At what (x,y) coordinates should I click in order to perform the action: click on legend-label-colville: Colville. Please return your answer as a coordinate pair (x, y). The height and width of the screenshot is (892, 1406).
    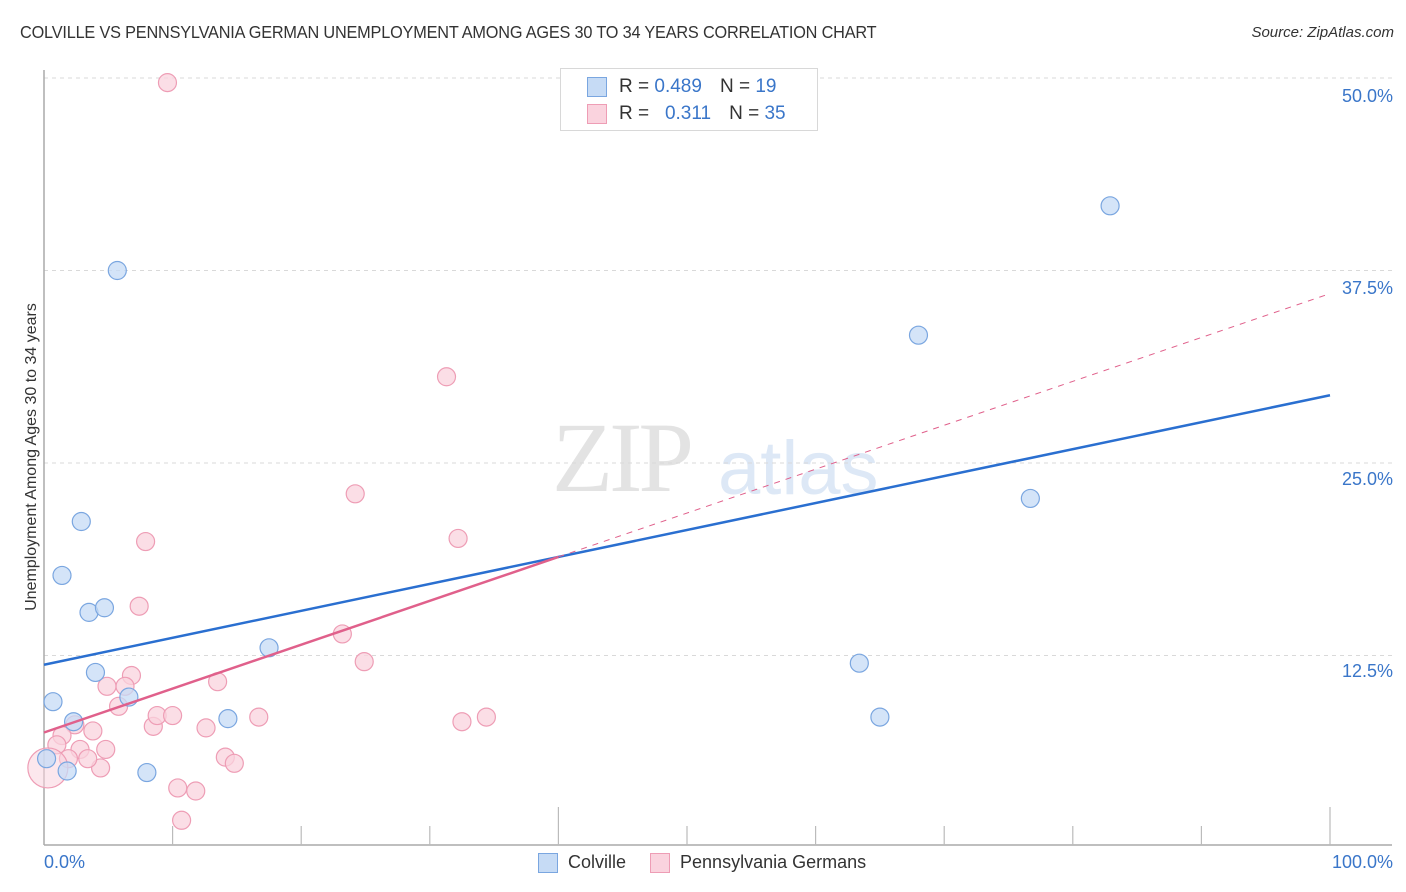
    Looking at the image, I should click on (597, 862).